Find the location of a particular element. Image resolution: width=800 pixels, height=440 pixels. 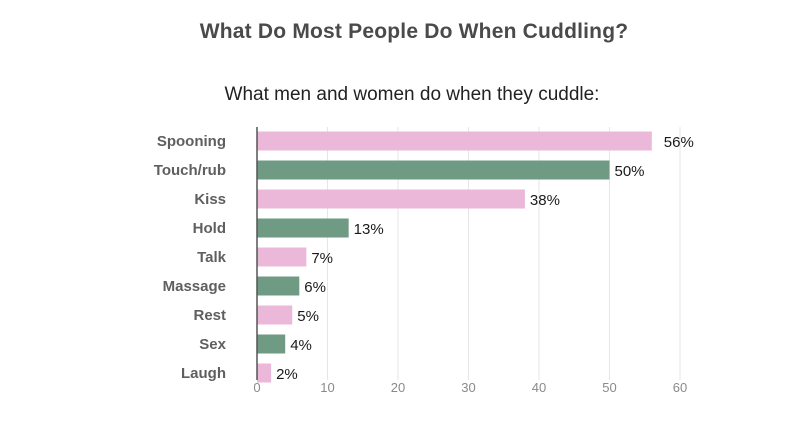

x-tick-label: 50 is located at coordinates (609, 387).